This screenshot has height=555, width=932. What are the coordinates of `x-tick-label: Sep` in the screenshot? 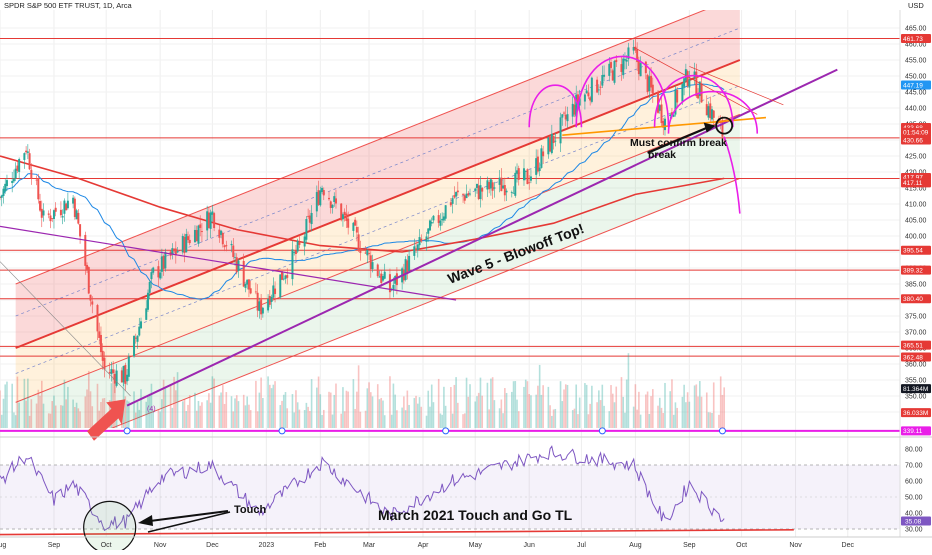 It's located at (54, 545).